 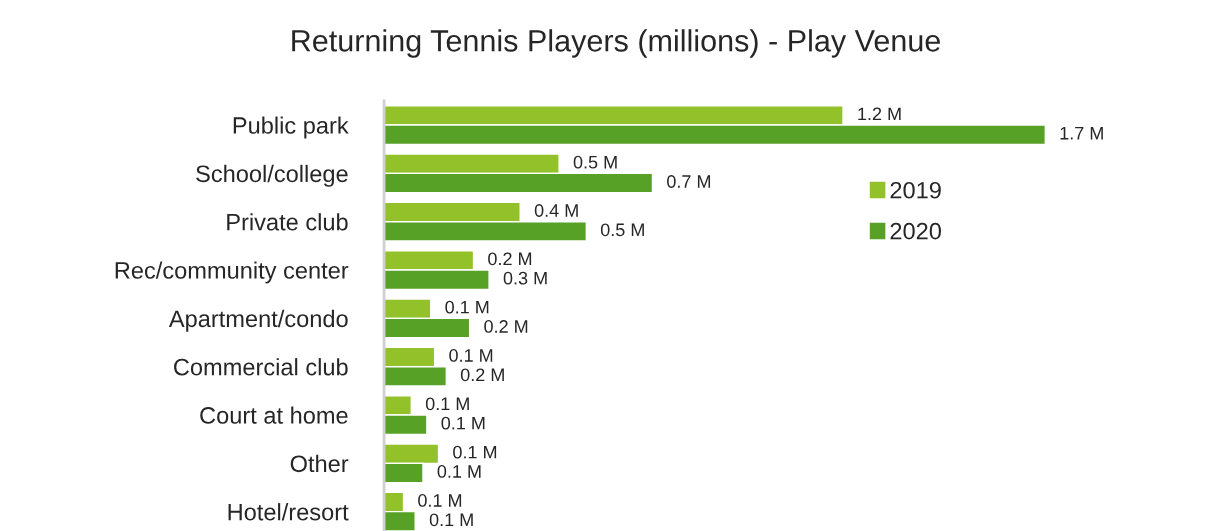 I want to click on y-tick-label: School/college, so click(x=272, y=175).